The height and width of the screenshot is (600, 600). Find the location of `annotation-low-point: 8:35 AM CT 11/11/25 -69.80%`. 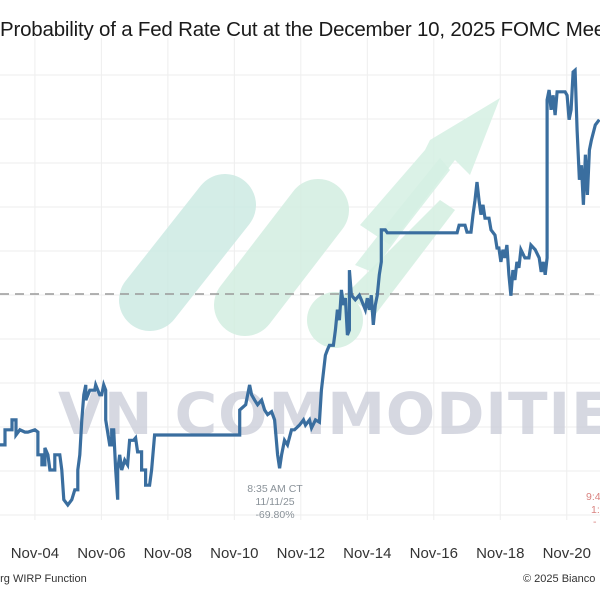

annotation-low-point: 8:35 AM CT 11/11/25 -69.80% is located at coordinates (275, 502).